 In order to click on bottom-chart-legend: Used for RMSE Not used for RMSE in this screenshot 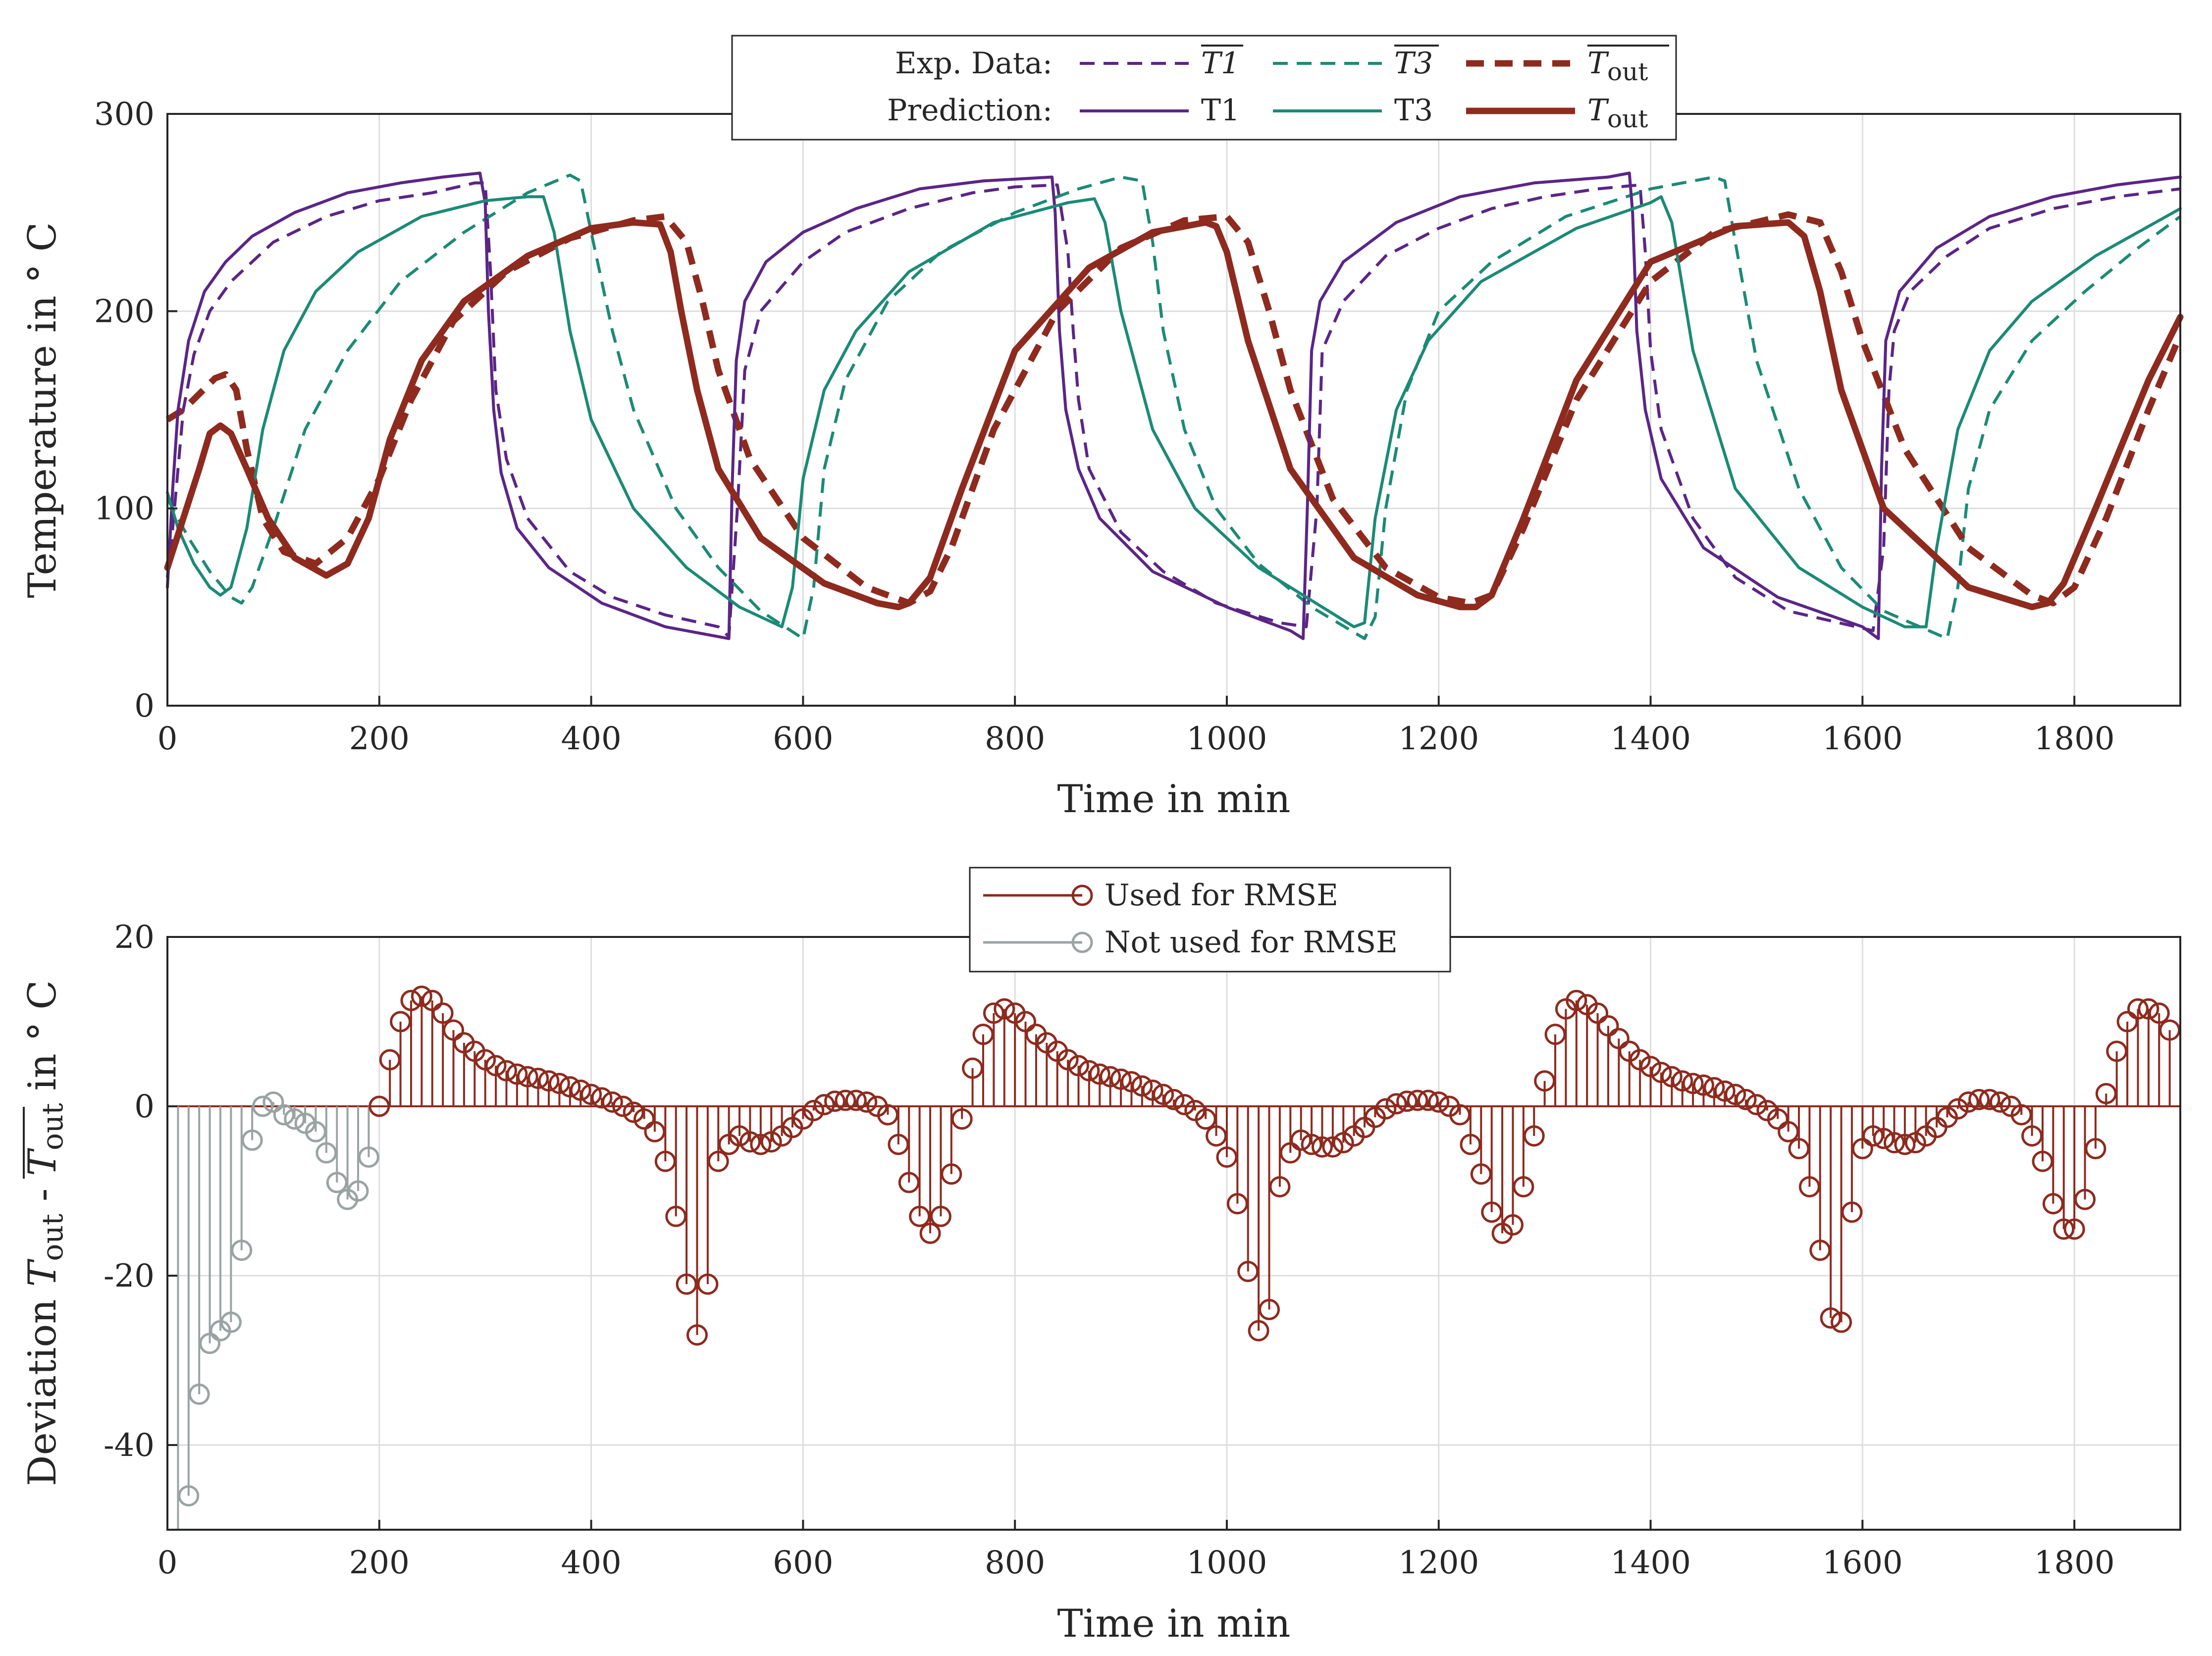, I will do `click(1210, 920)`.